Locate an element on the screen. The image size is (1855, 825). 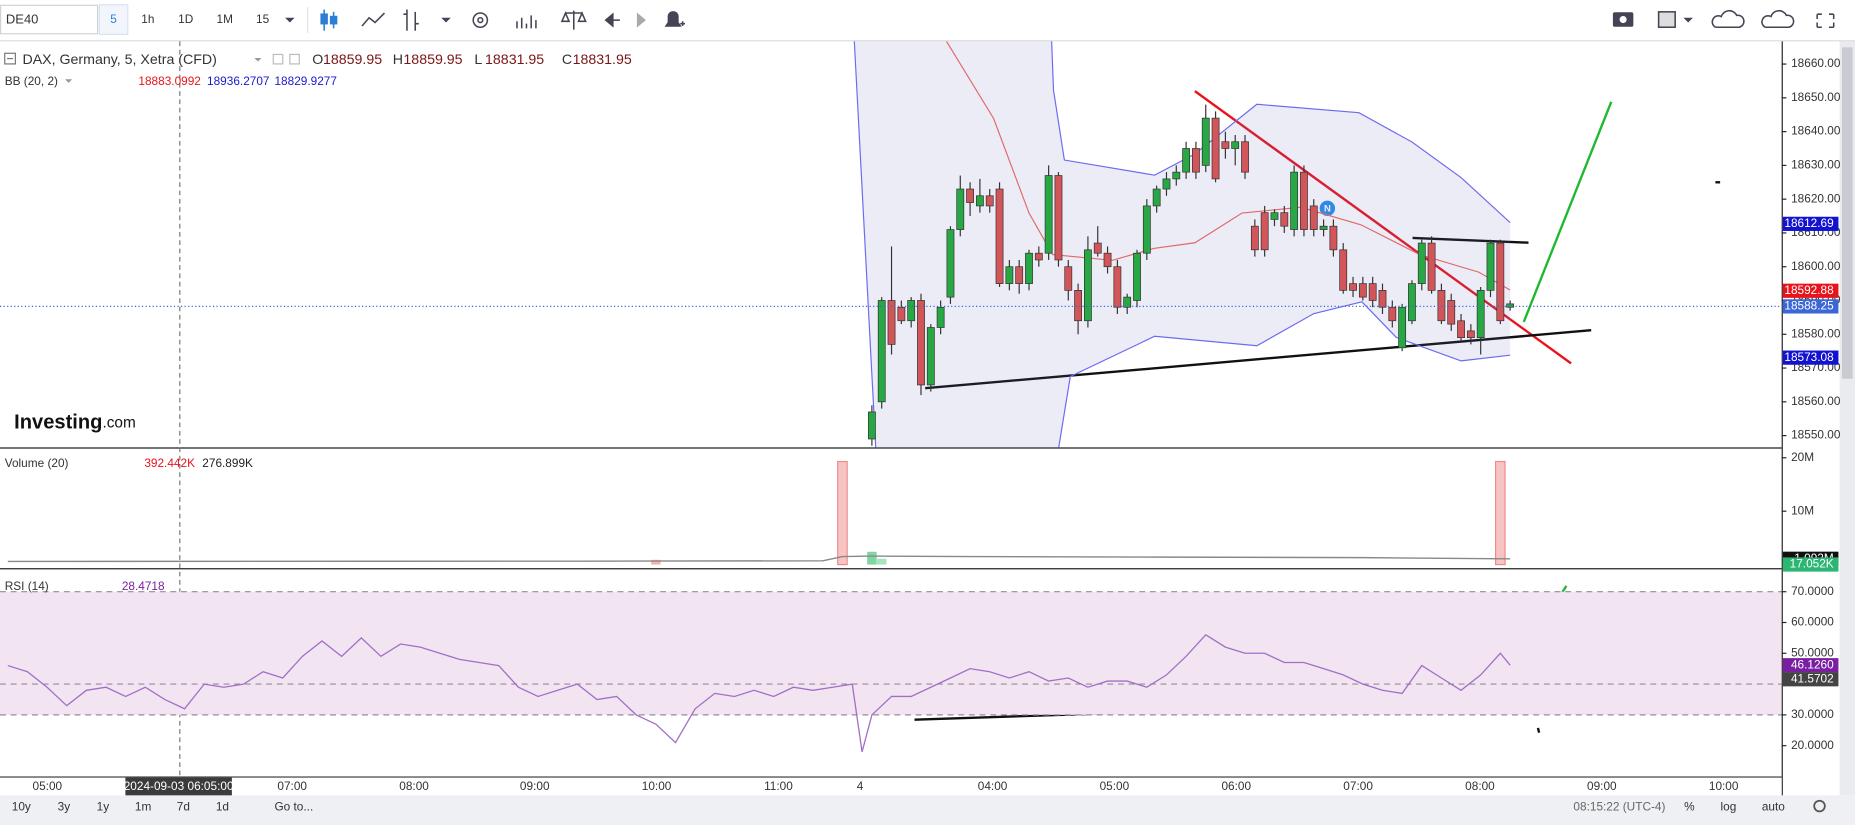
compare-button is located at coordinates (573, 20).